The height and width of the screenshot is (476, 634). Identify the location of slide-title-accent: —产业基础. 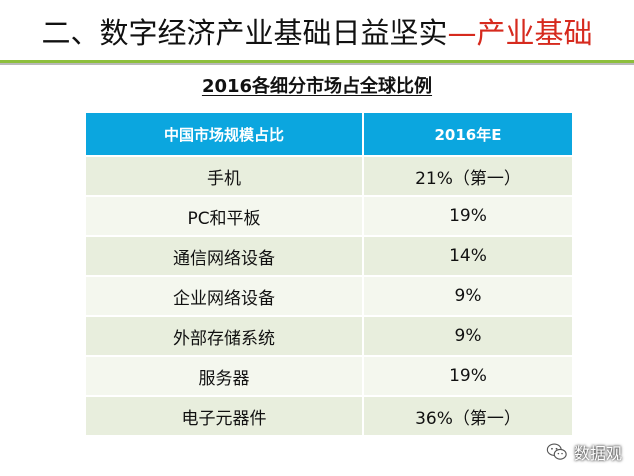
(520, 33).